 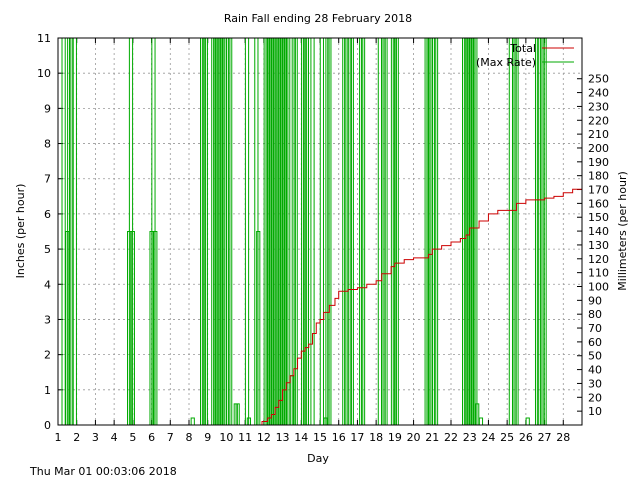 What do you see at coordinates (47, 355) in the screenshot?
I see `y-tick-label: 2` at bounding box center [47, 355].